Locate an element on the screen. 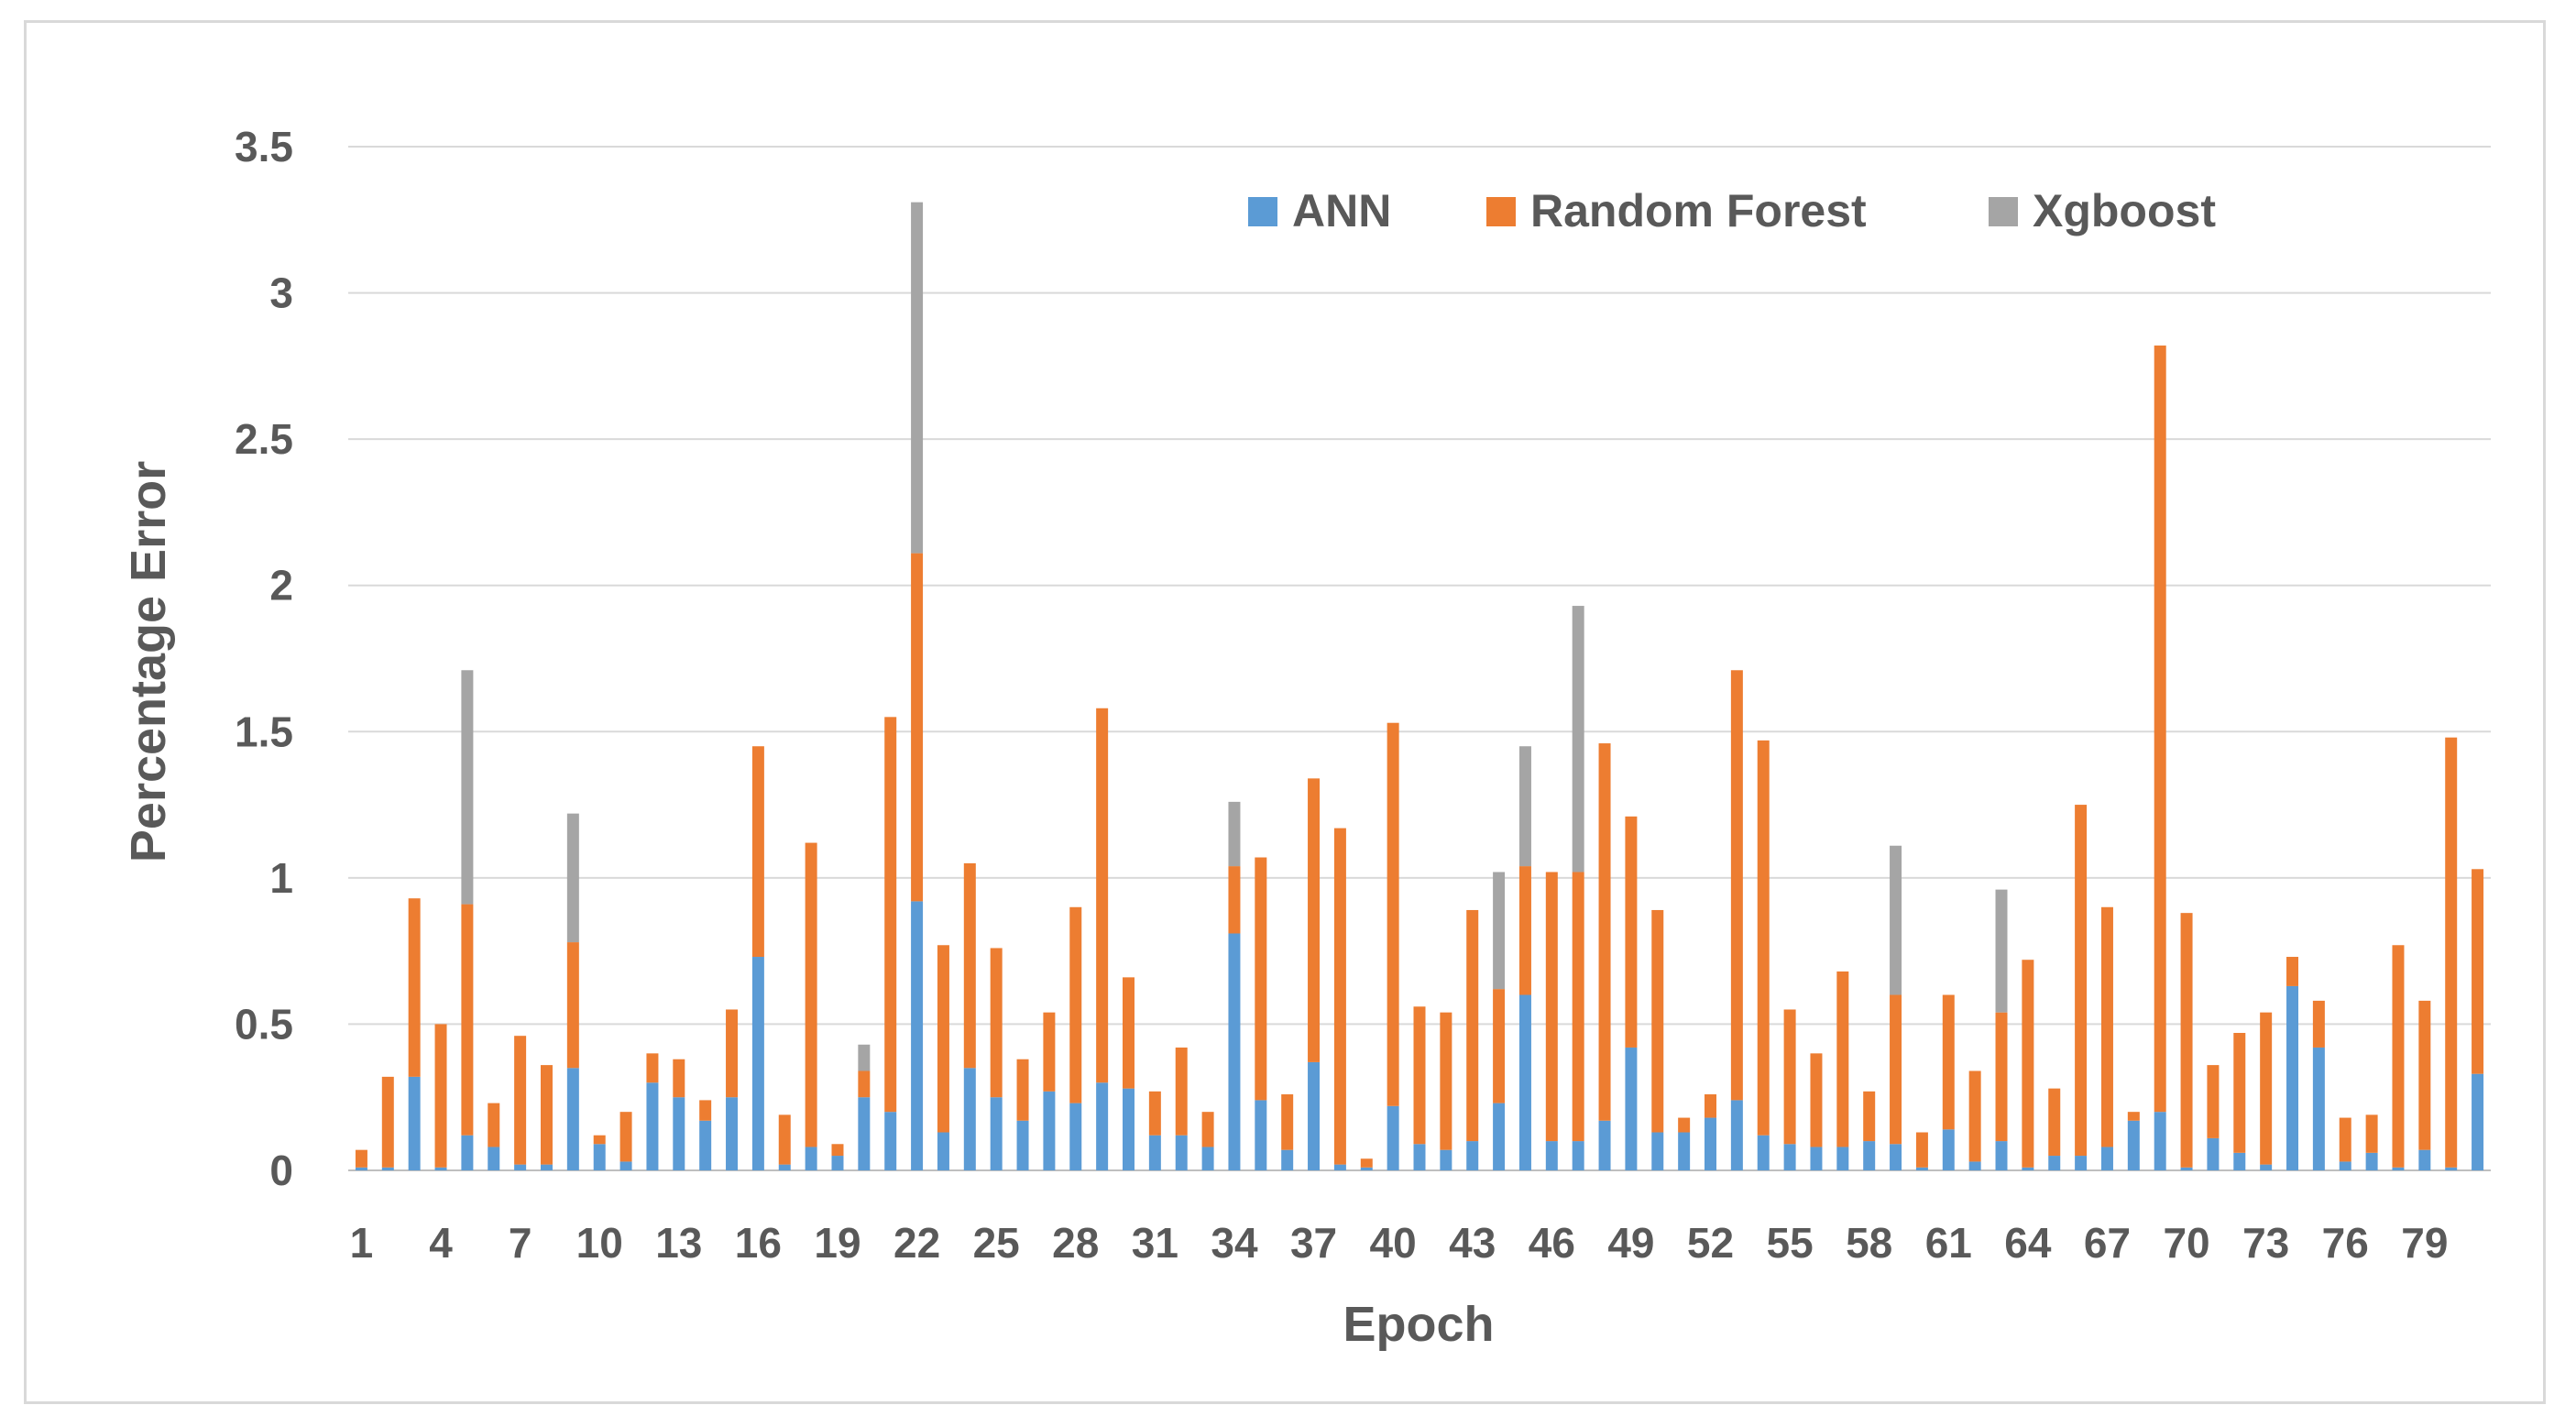 The image size is (2576, 1427). x-tick-label: 73 is located at coordinates (2265, 1243).